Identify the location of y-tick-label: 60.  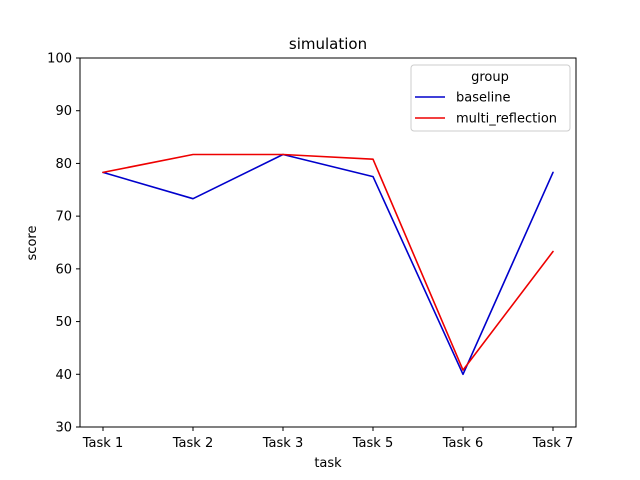
(63, 269).